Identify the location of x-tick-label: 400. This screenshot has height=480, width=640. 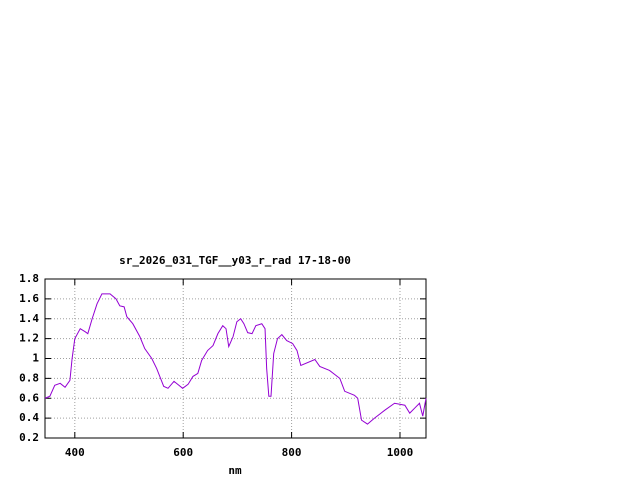
(75, 452).